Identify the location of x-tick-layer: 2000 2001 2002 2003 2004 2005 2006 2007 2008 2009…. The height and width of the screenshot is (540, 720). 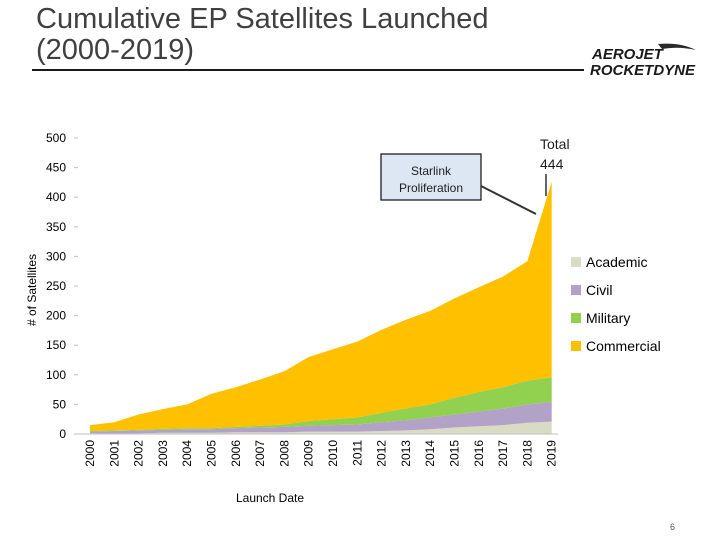
(321, 453).